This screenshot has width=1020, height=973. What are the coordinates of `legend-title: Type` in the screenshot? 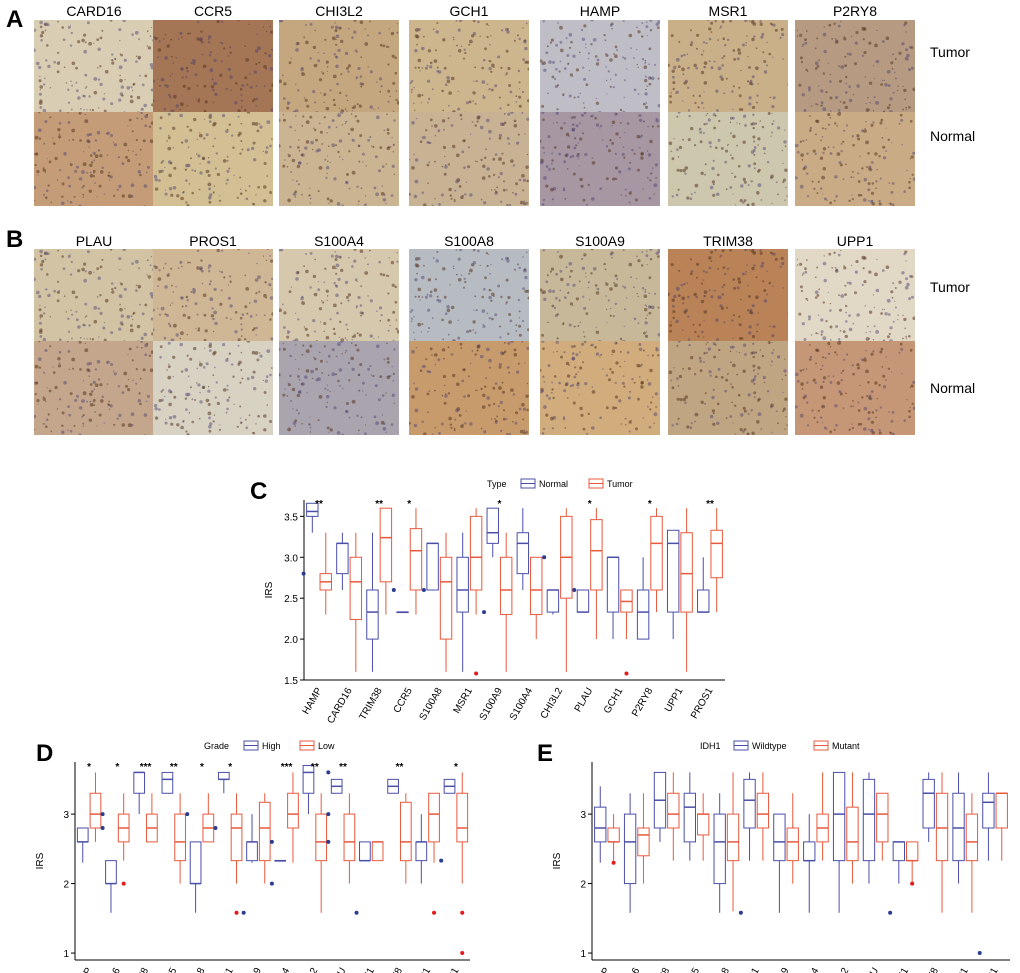 It's located at (497, 484).